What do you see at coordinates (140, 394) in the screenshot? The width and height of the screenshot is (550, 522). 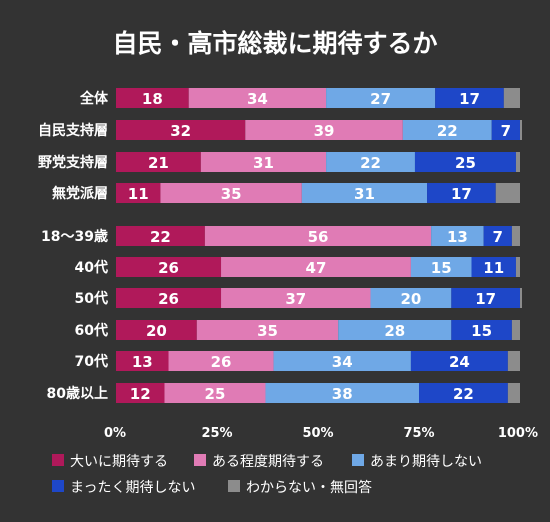 I see `data-label: 12` at bounding box center [140, 394].